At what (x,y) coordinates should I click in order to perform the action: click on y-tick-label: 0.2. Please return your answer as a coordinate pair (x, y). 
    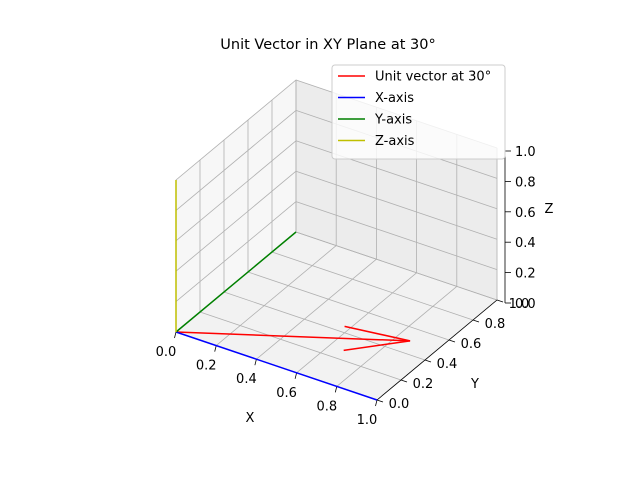
    Looking at the image, I should click on (423, 384).